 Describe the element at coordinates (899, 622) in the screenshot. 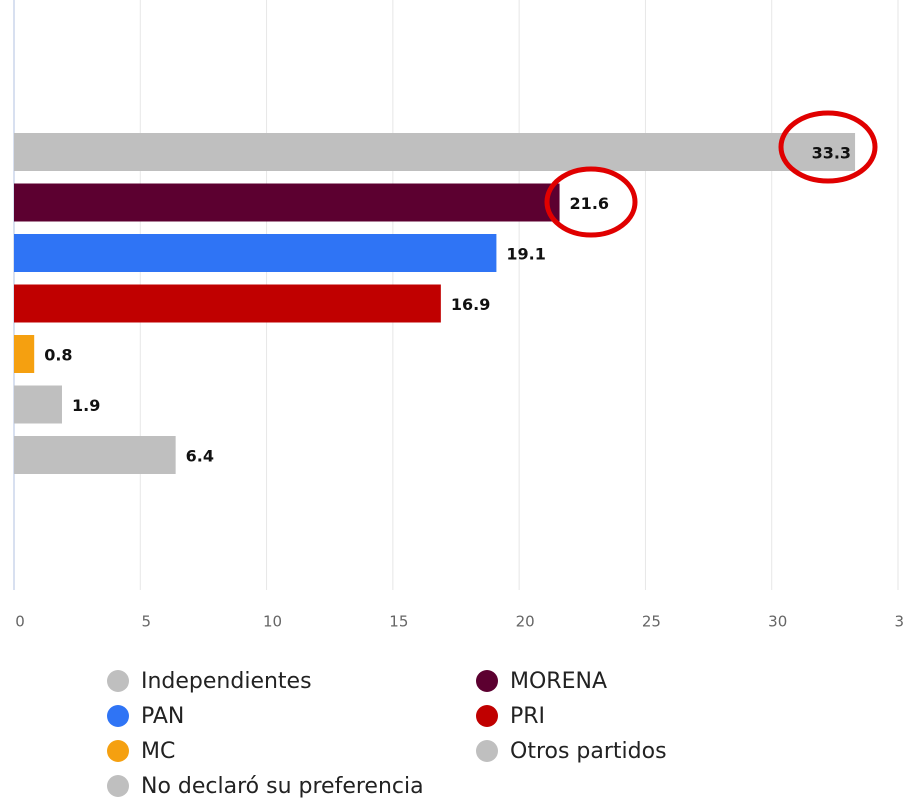

I see `x-tick-label: 35` at that location.